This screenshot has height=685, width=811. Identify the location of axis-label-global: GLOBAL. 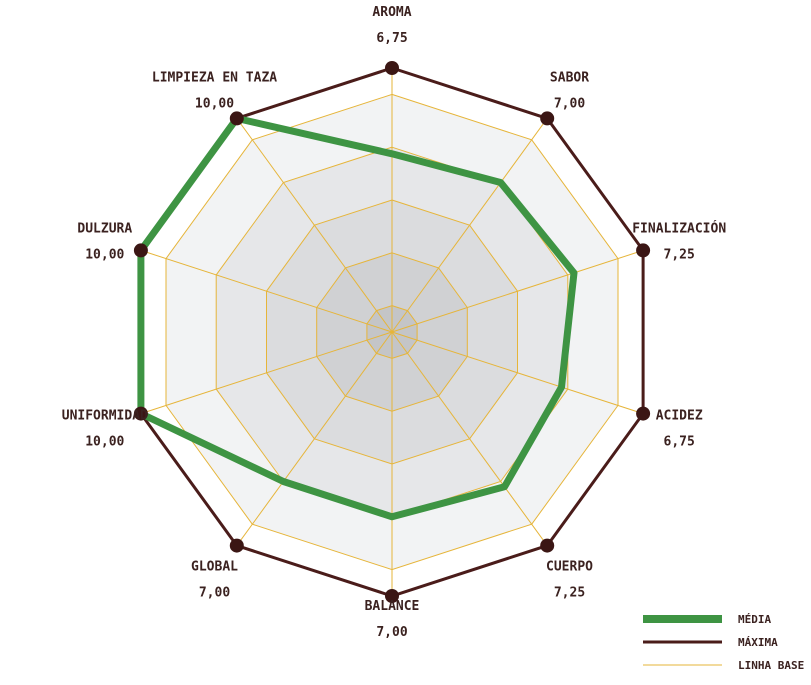
(214, 566).